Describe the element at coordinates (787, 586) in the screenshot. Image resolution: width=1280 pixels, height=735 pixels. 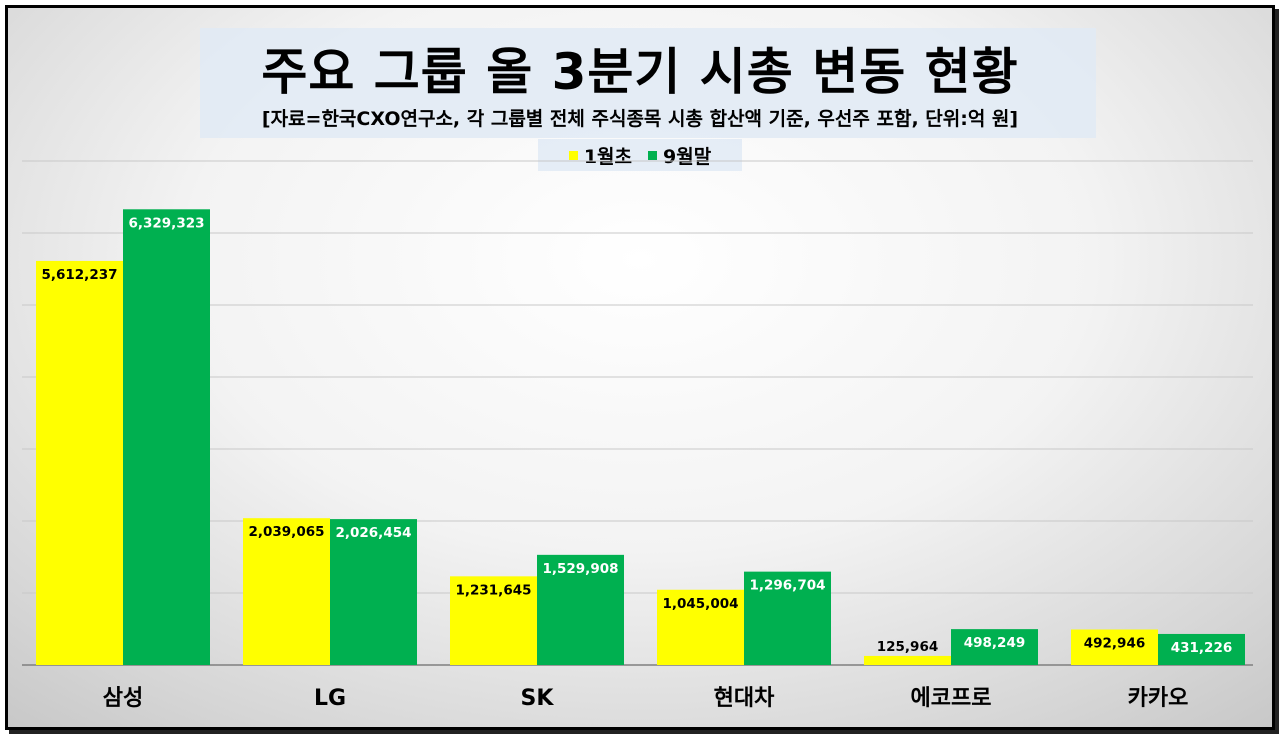
I see `data-label-series-2: 1,296,704` at that location.